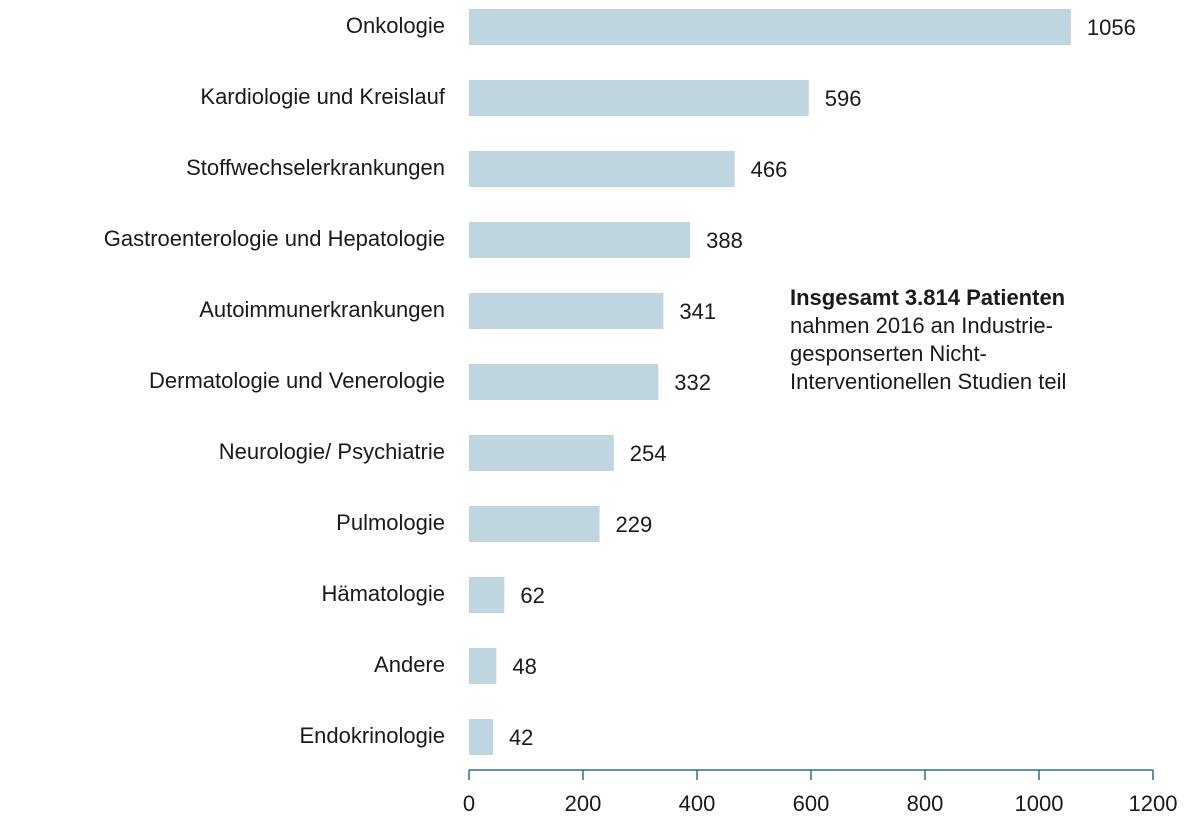 Image resolution: width=1191 pixels, height=819 pixels. I want to click on value-label: 42, so click(521, 737).